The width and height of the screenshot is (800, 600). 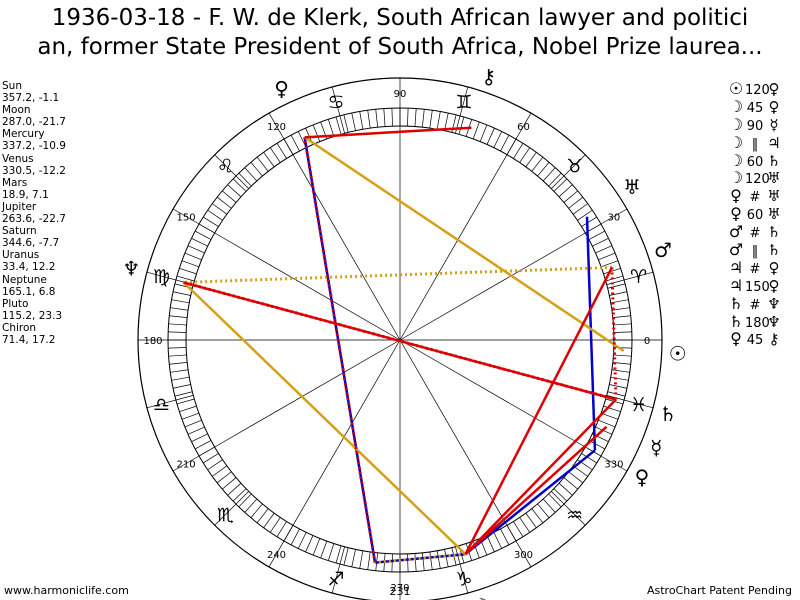 I want to click on aspect-row: ☽ 45 ♀, so click(x=755, y=106).